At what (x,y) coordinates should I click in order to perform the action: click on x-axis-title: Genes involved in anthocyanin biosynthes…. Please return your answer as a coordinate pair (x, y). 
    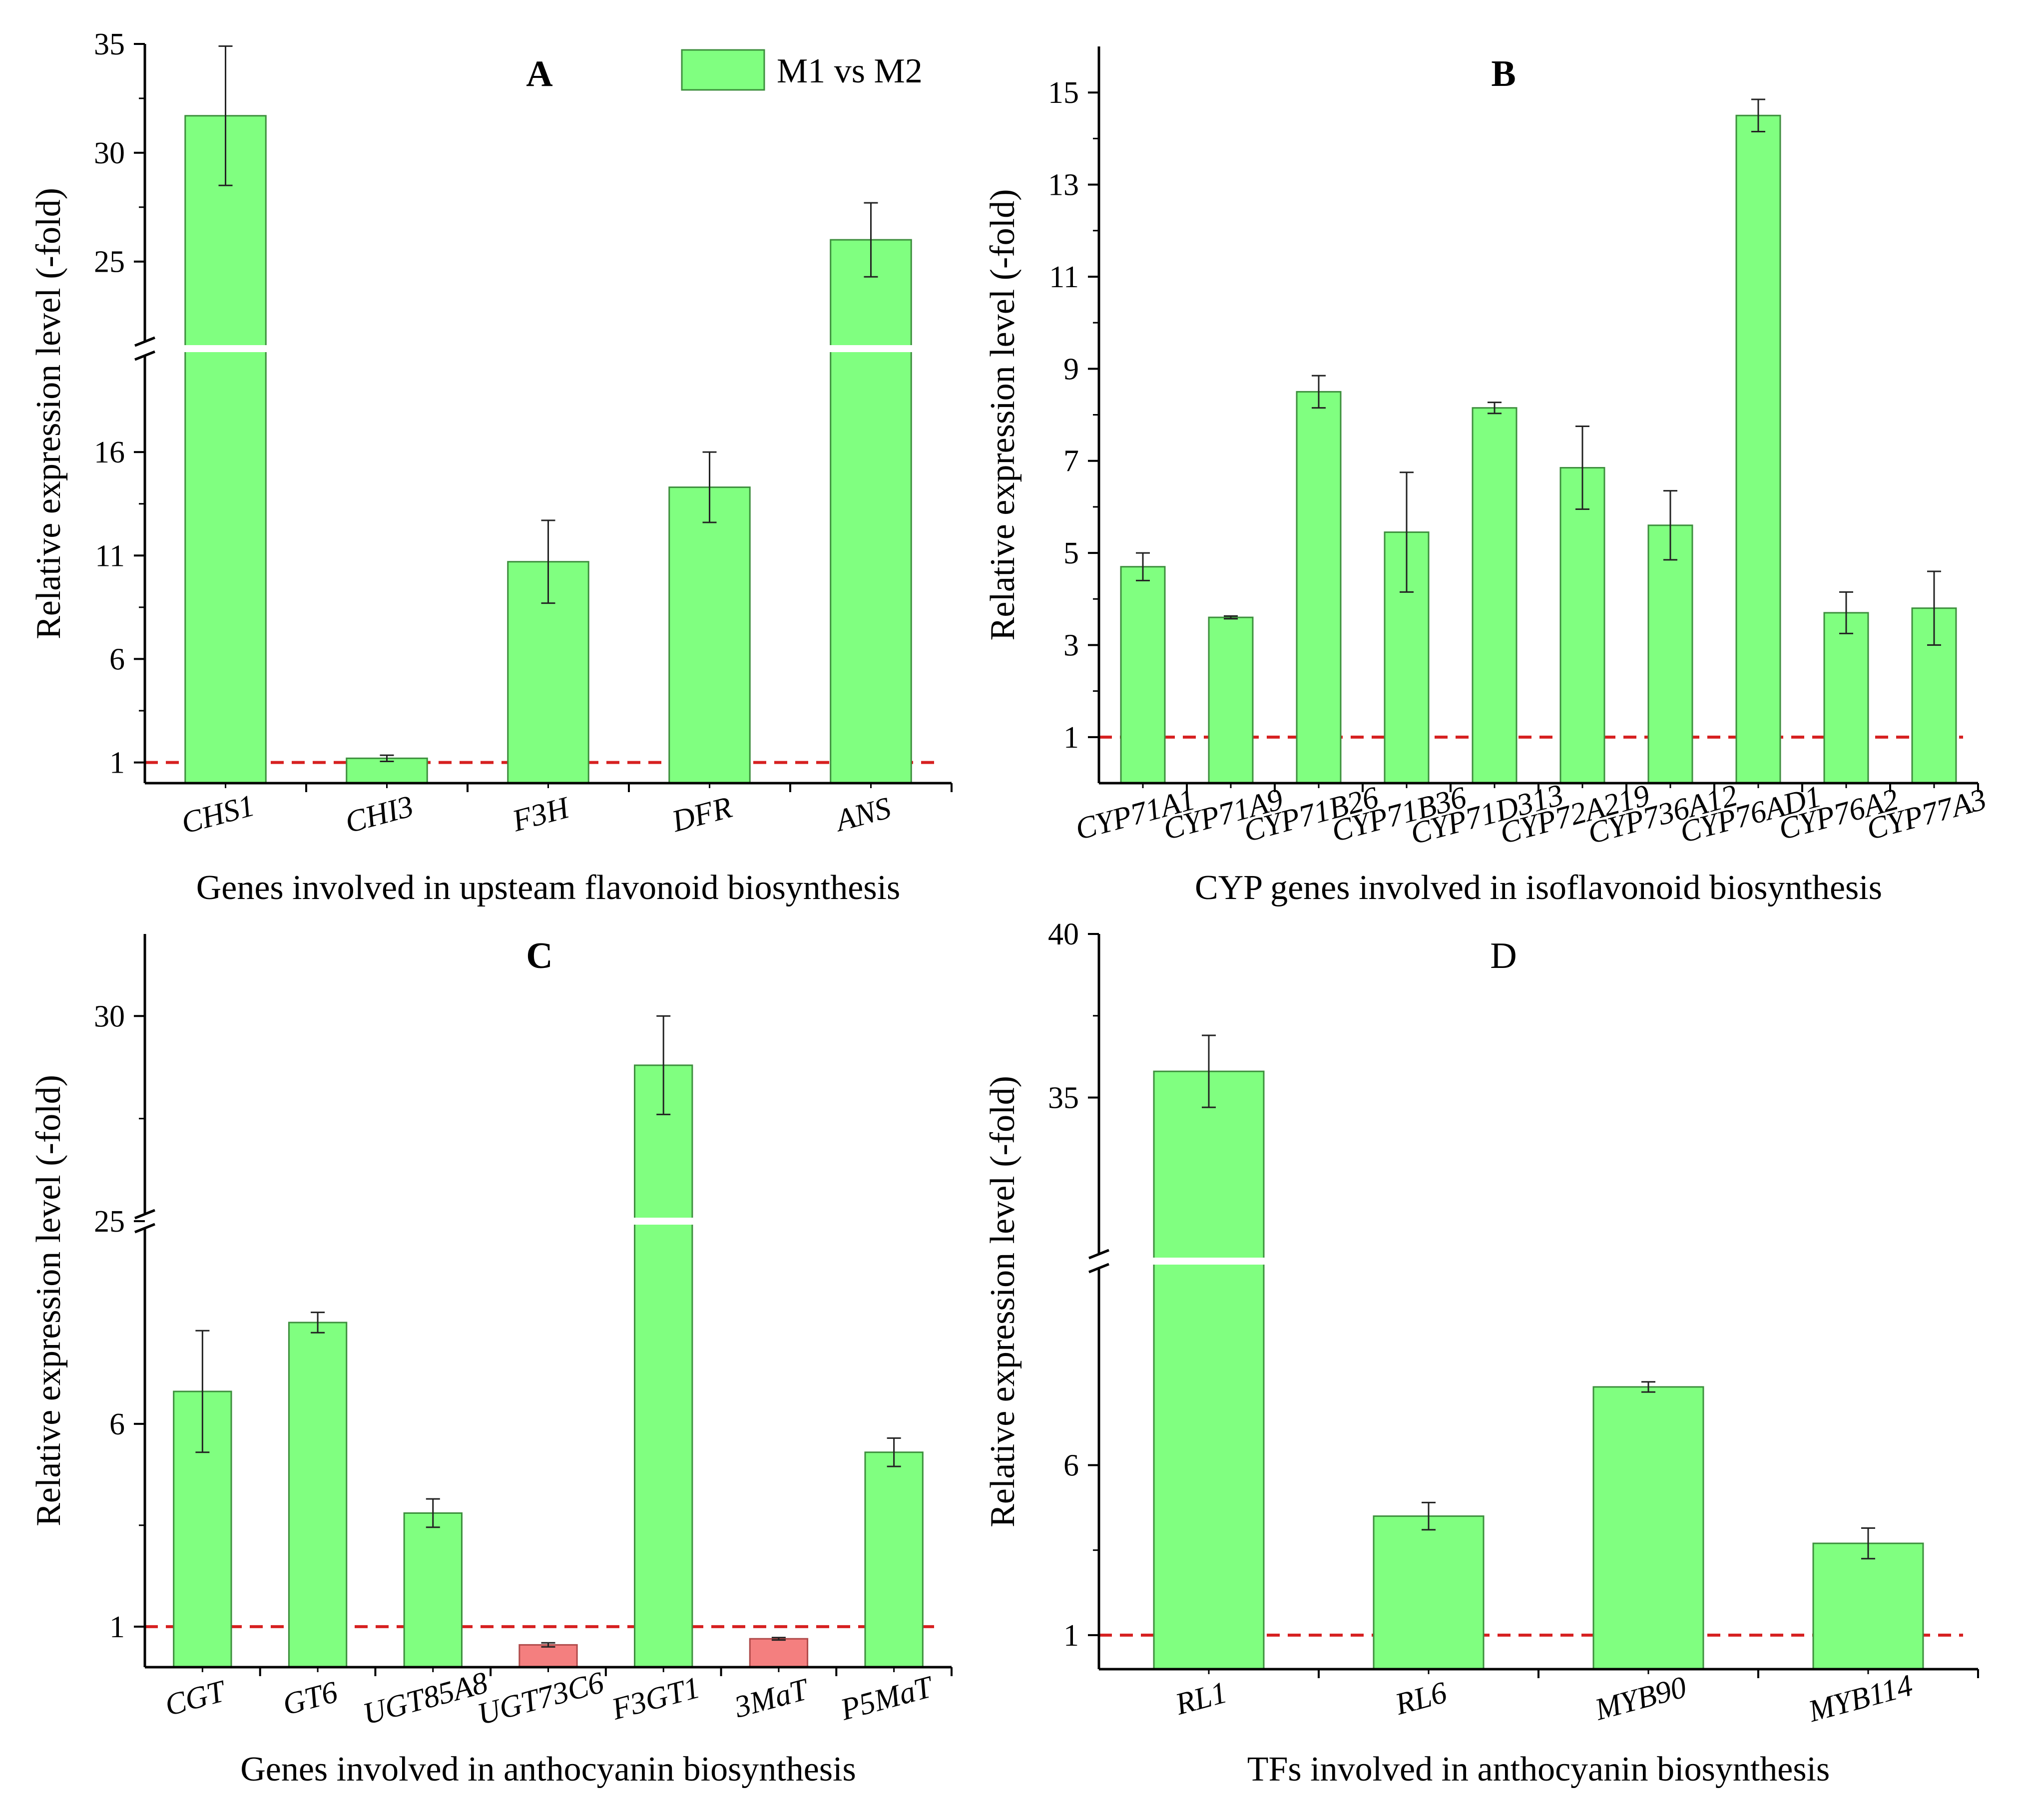
    Looking at the image, I should click on (548, 1769).